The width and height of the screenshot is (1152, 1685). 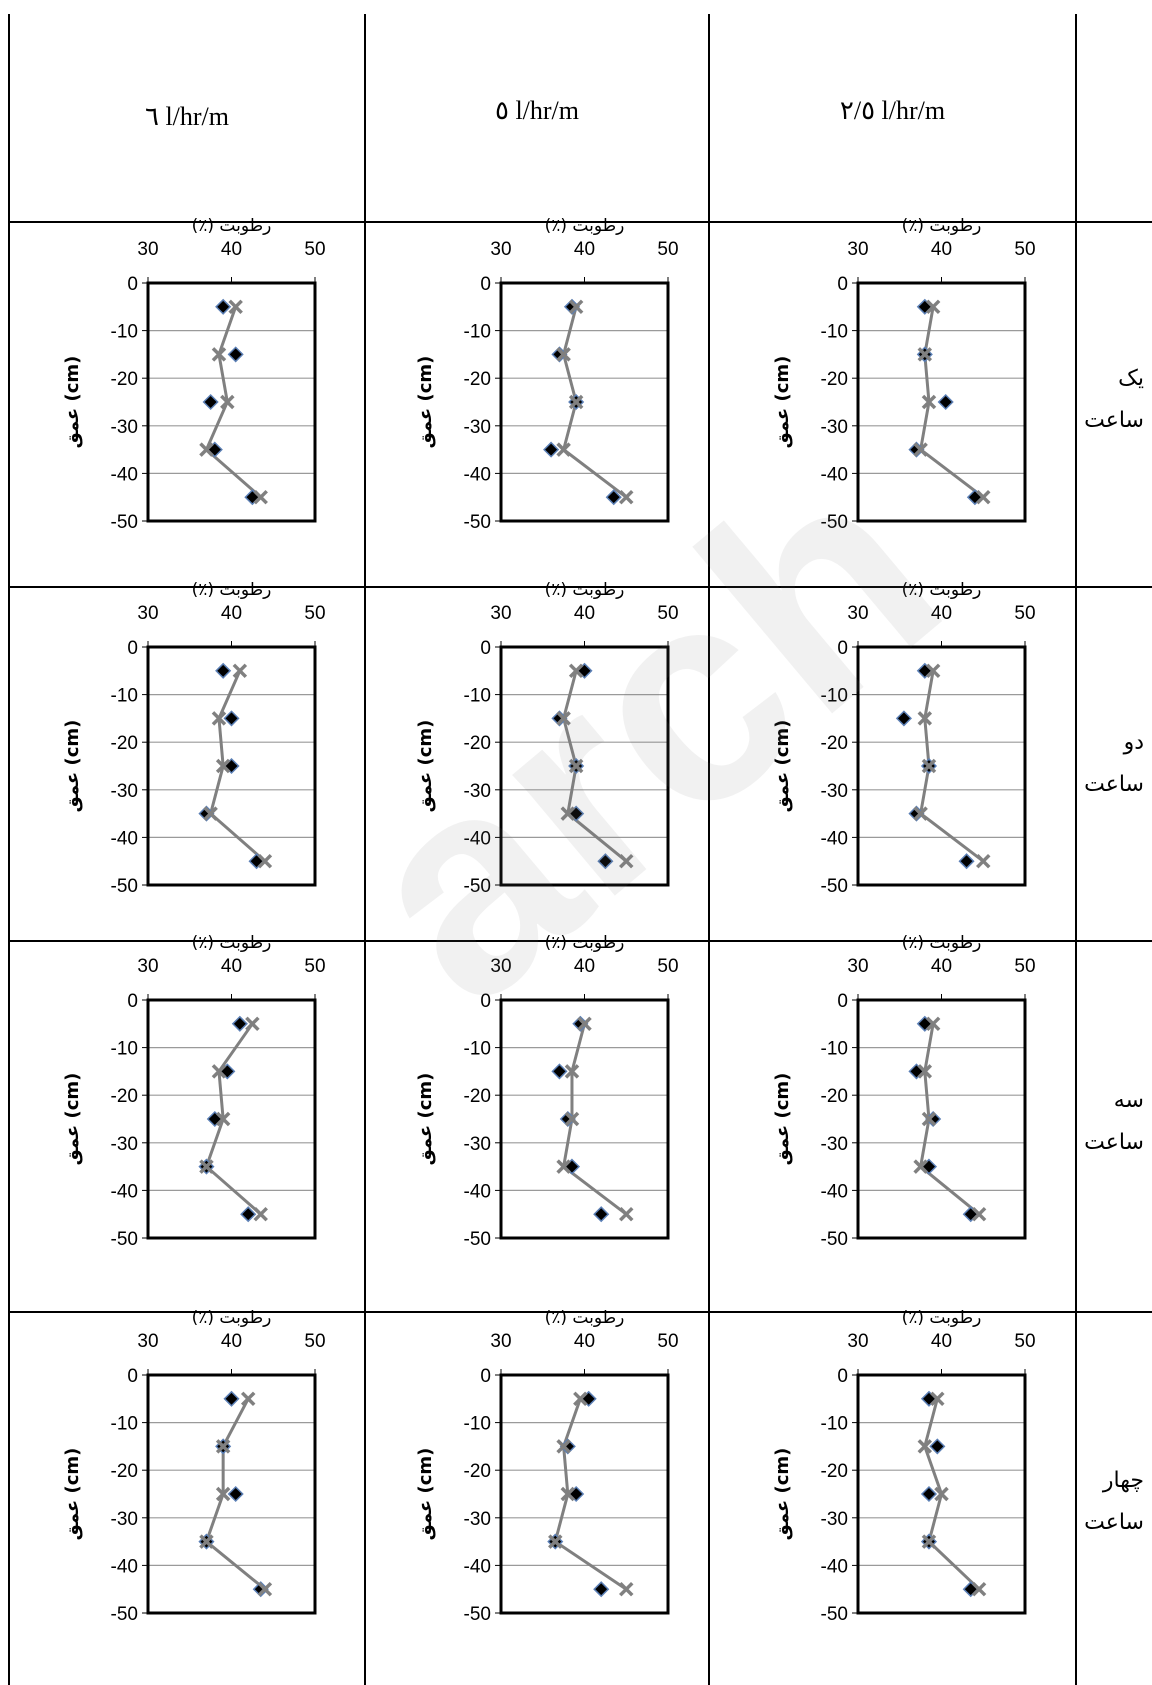 I want to click on chart-r1-c2: 0 -10 -20 -30 -40 -50 30 40 50 رطوبت (٪) عمق (cm), so click(x=902, y=746).